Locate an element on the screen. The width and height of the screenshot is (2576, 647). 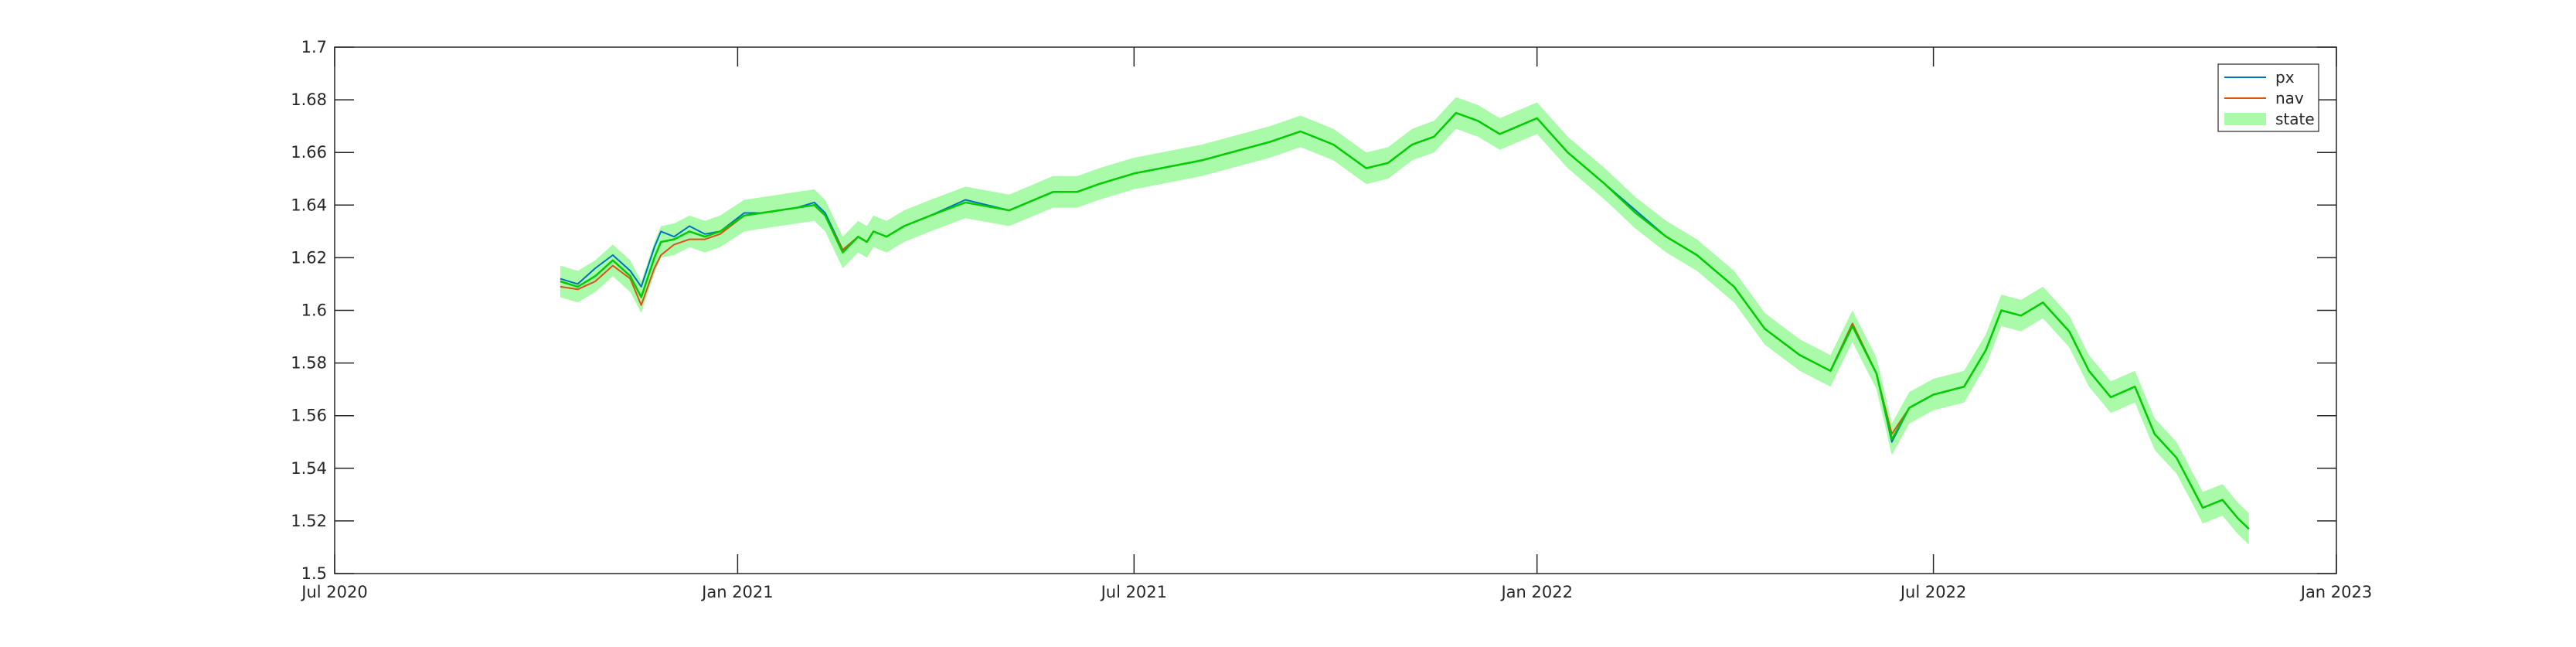
y-tick-label: 1.52 is located at coordinates (309, 521).